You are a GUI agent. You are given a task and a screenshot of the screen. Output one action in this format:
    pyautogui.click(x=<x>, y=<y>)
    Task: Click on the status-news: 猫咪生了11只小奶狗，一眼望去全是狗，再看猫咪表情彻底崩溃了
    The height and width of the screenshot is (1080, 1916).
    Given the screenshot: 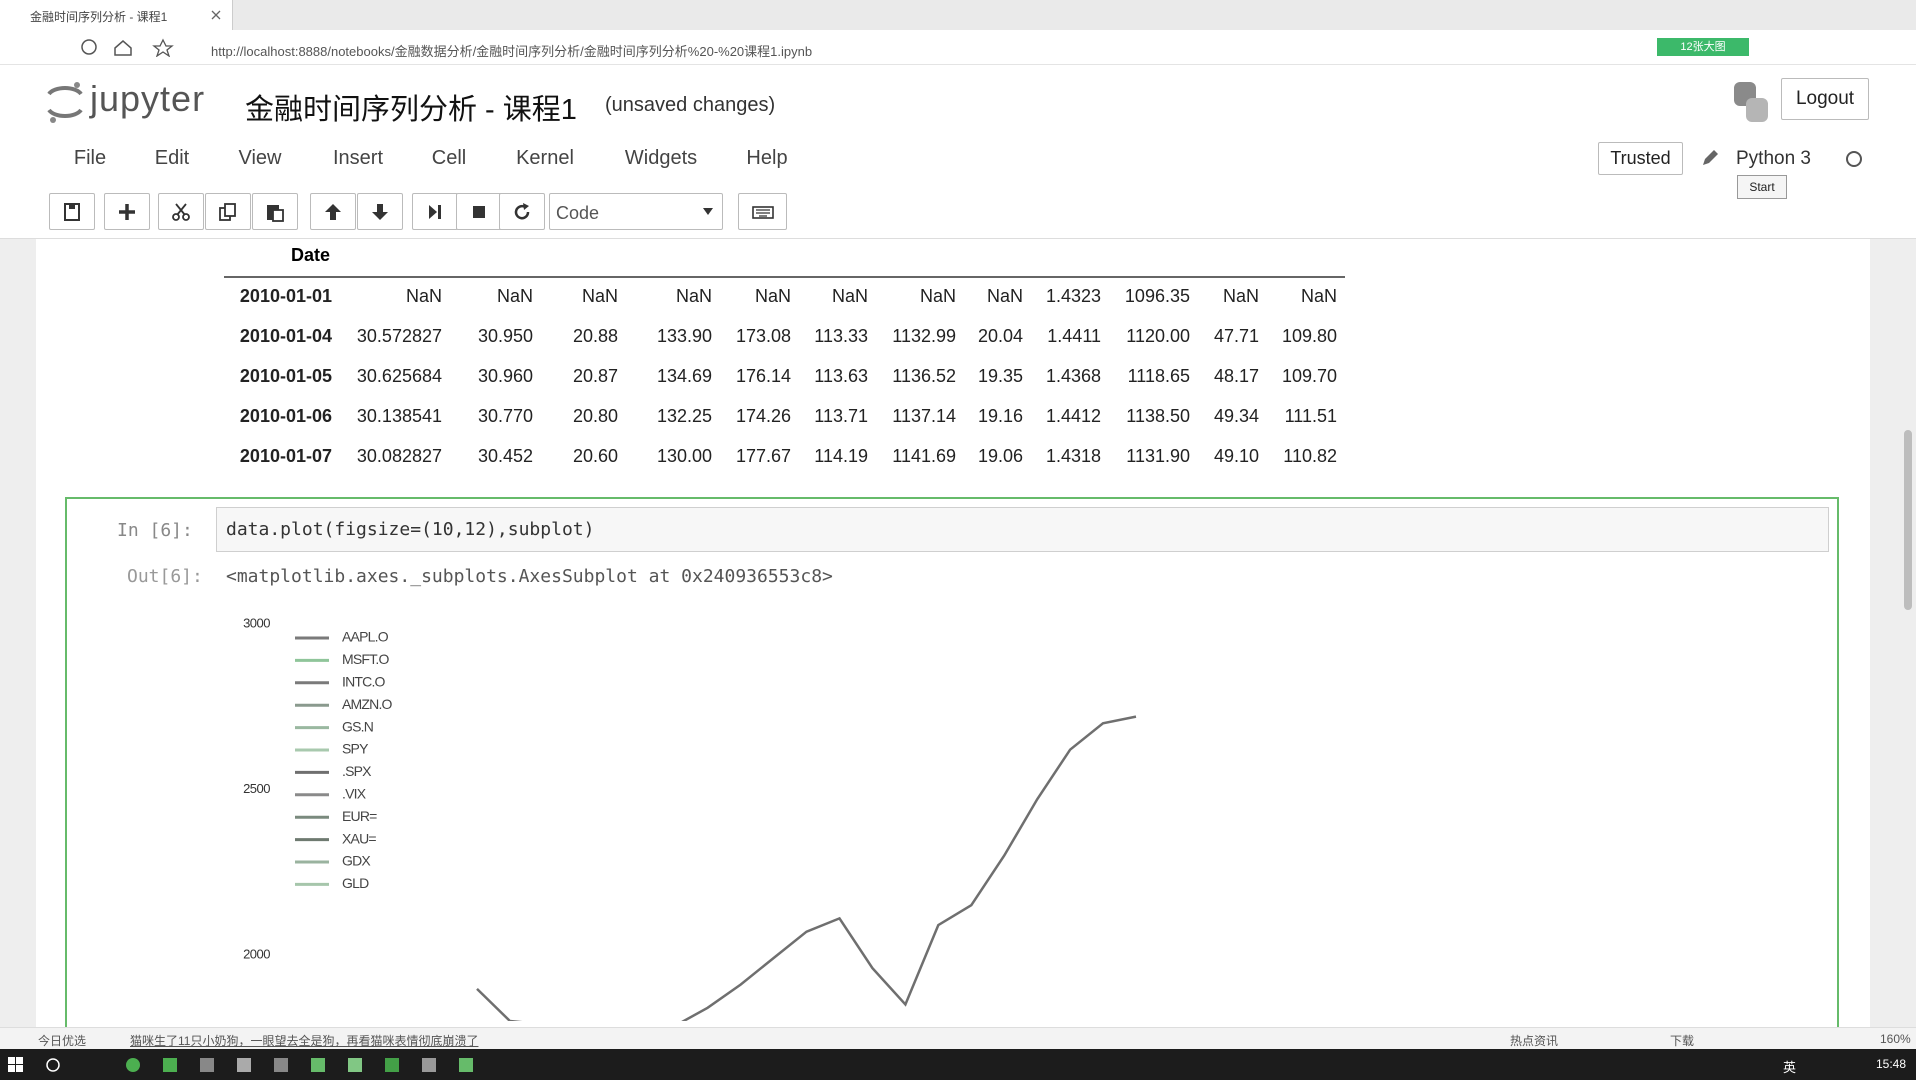 What is the action you would take?
    pyautogui.click(x=304, y=1041)
    